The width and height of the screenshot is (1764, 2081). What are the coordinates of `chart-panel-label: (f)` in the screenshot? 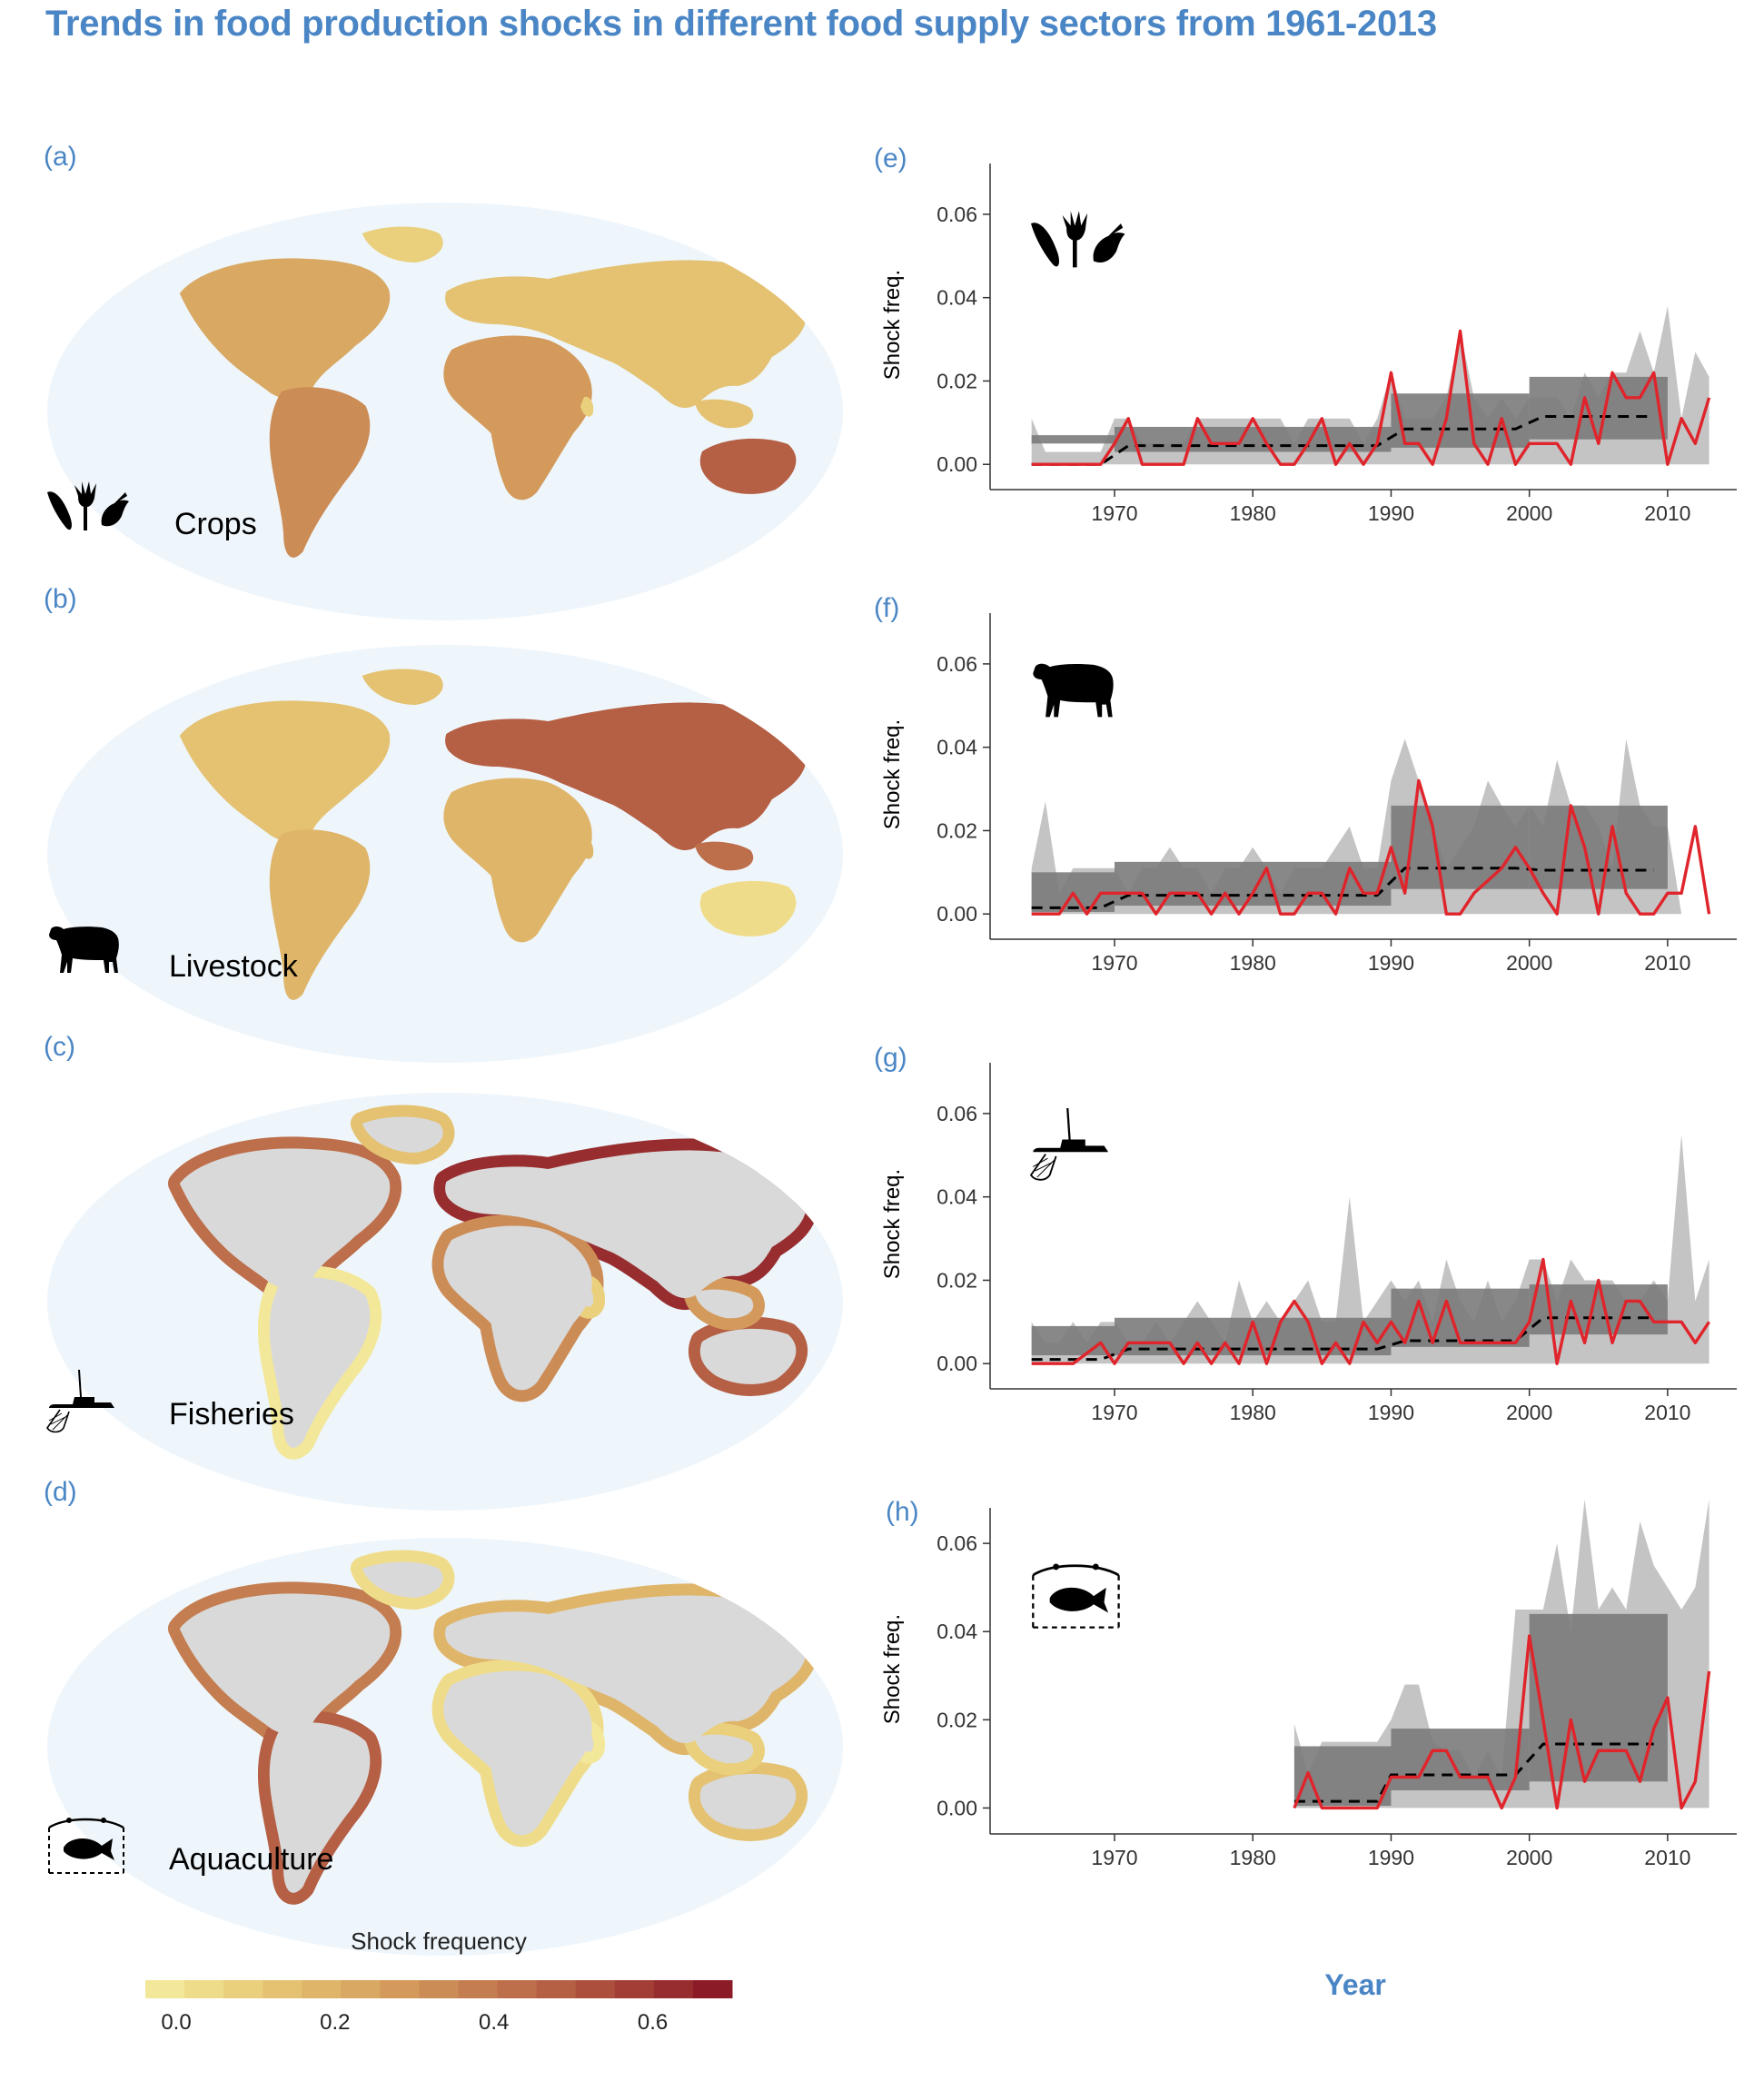 It's located at (886, 608).